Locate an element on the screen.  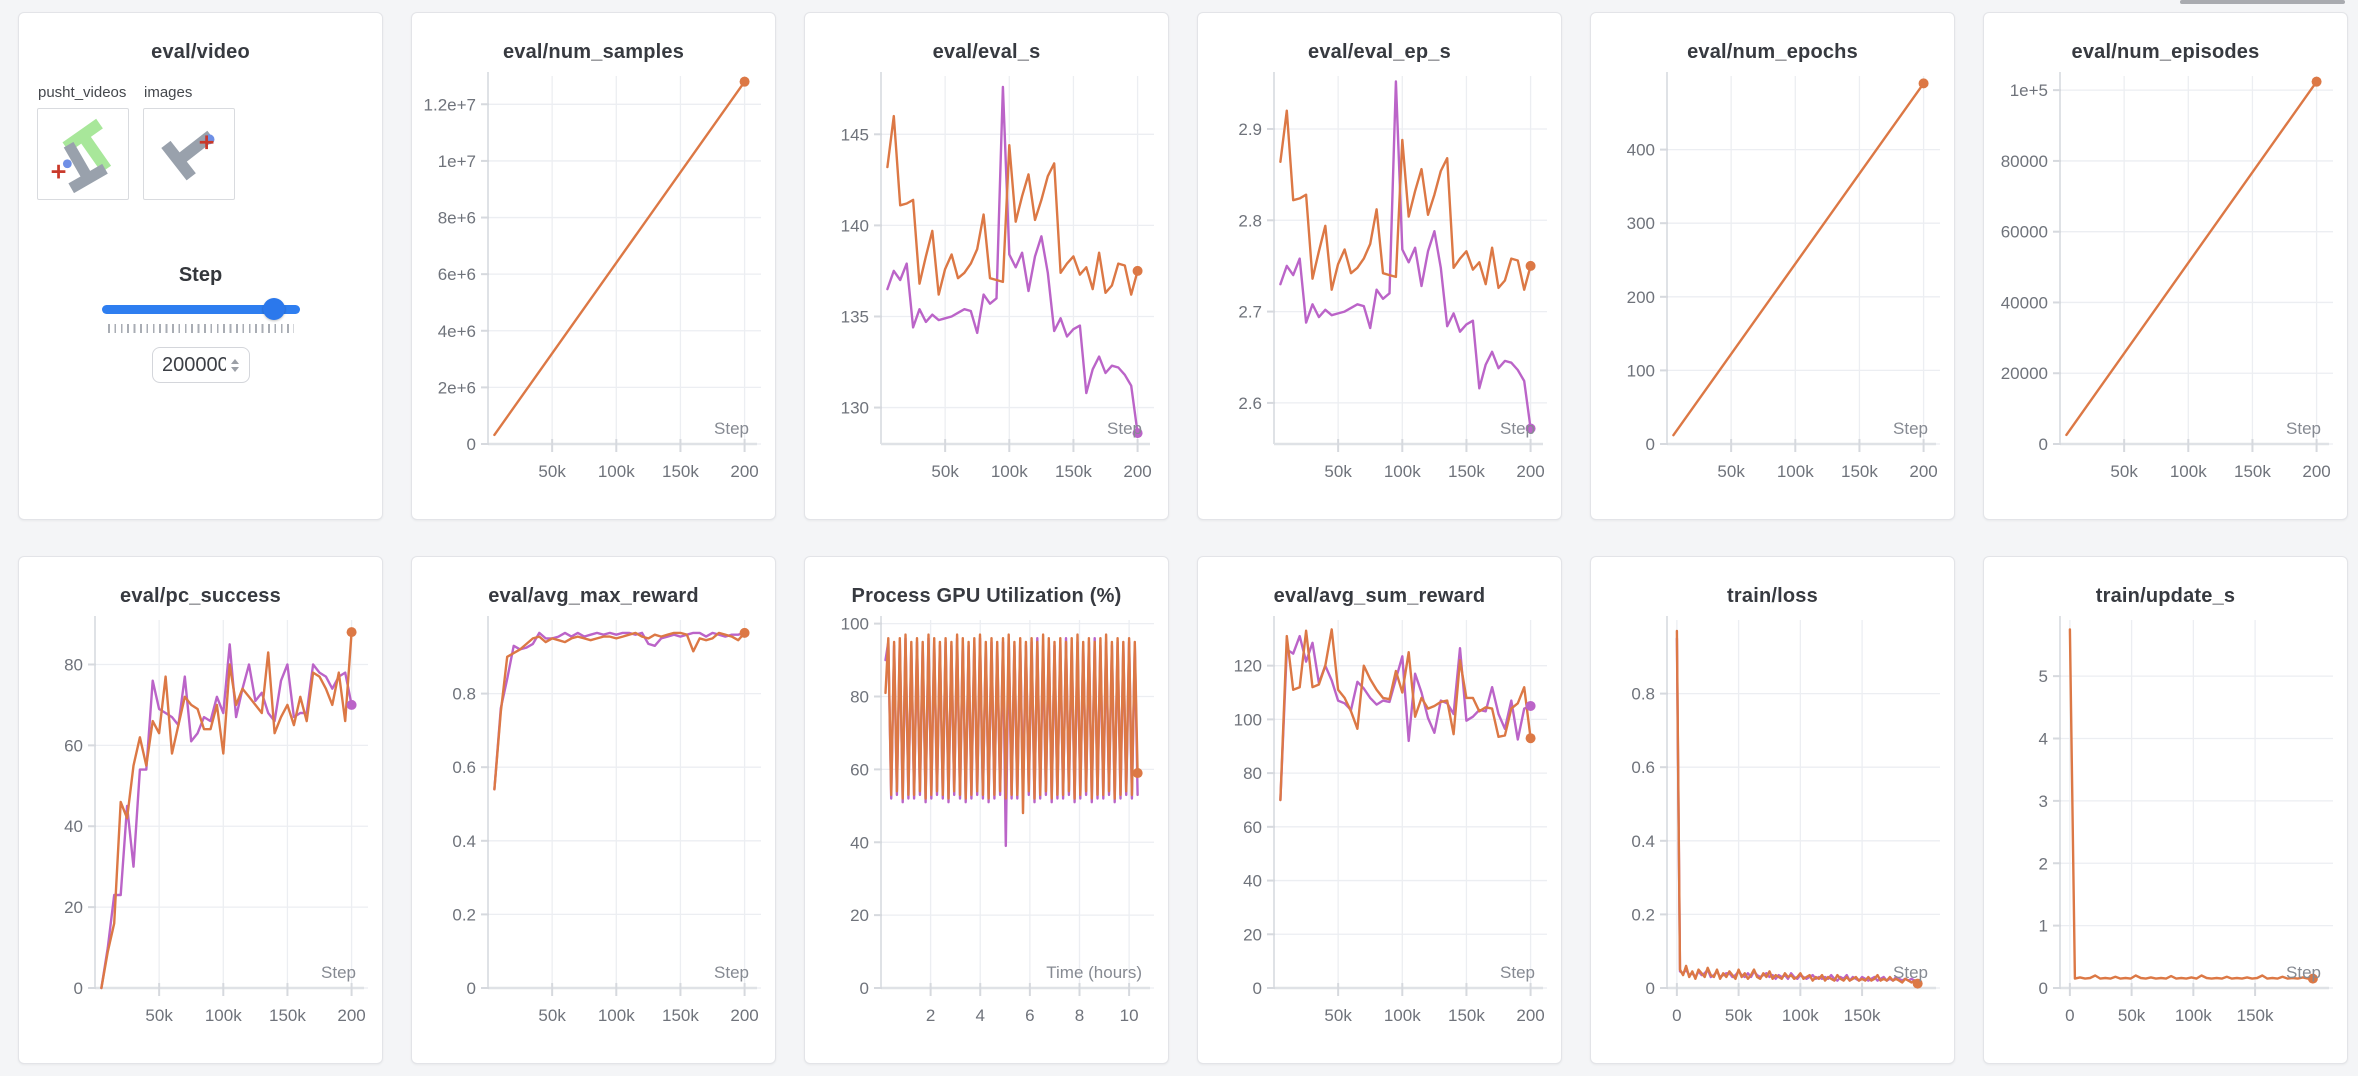
media-item-images: images is located at coordinates (189, 142).